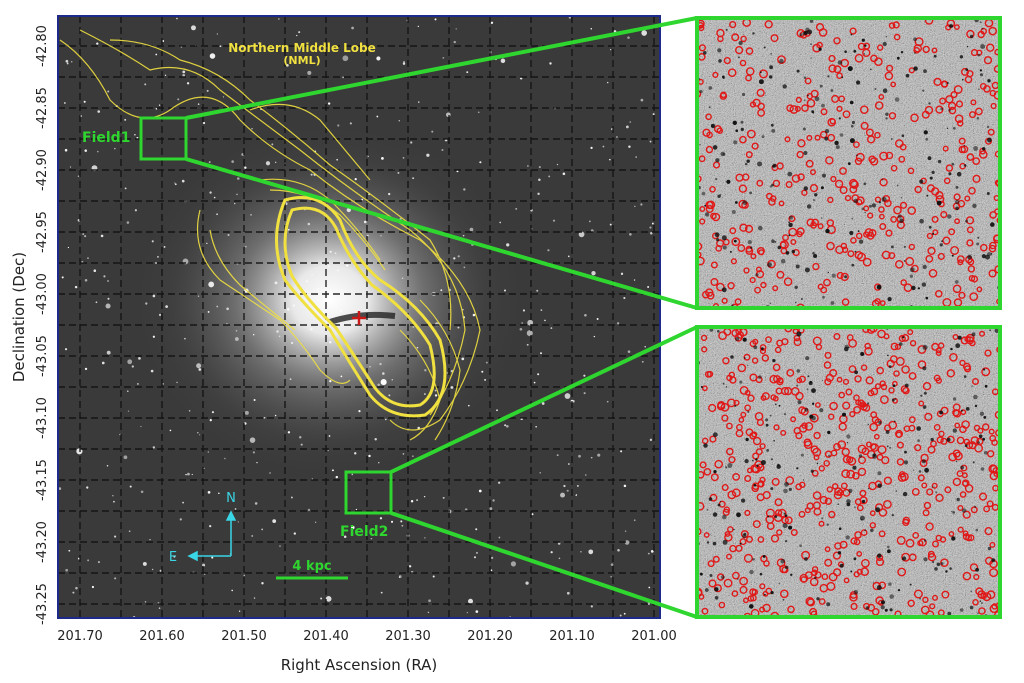 This screenshot has width=1024, height=683. What do you see at coordinates (42, 232) in the screenshot?
I see `y-tick-label: -42.95` at bounding box center [42, 232].